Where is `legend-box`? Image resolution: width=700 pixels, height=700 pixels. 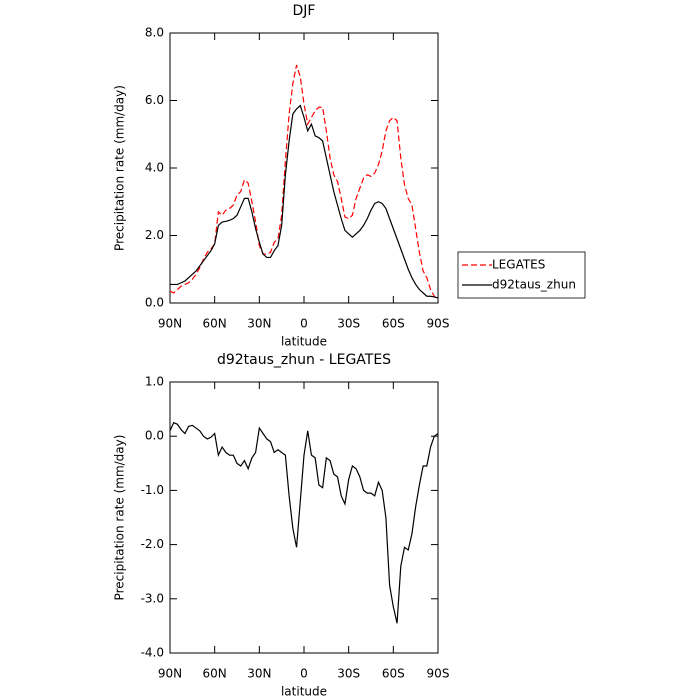
legend-box is located at coordinates (521, 275).